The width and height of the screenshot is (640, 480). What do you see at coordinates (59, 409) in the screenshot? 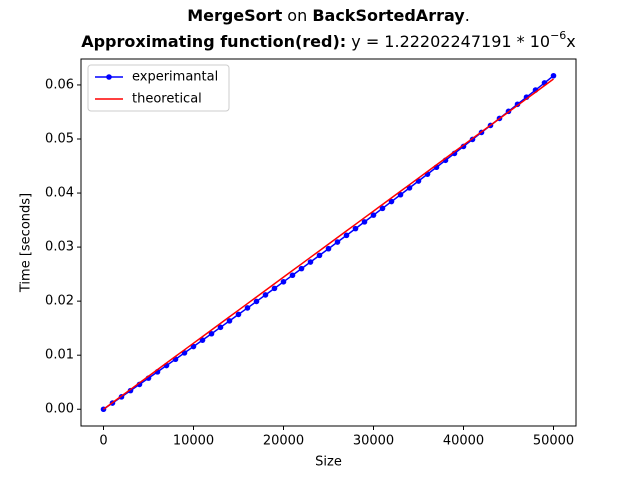
I see `y-tick-label: 0.00` at bounding box center [59, 409].